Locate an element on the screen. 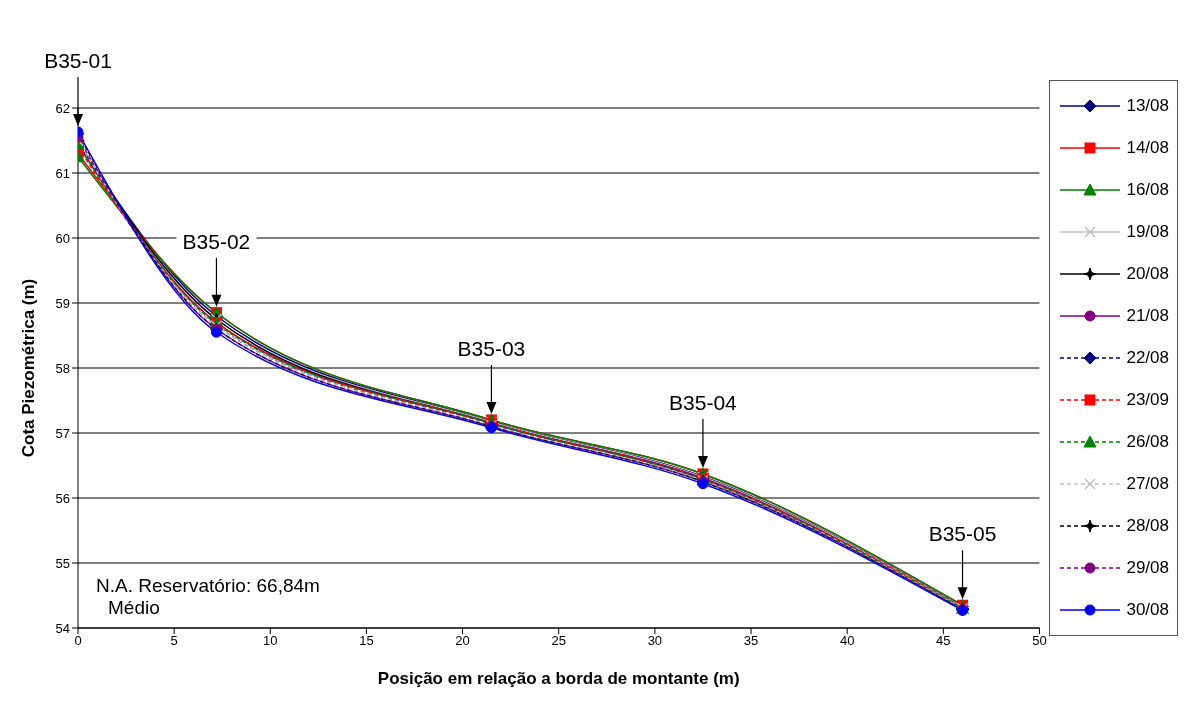 Image resolution: width=1197 pixels, height=720 pixels. legend-label: 13/08 is located at coordinates (1147, 106).